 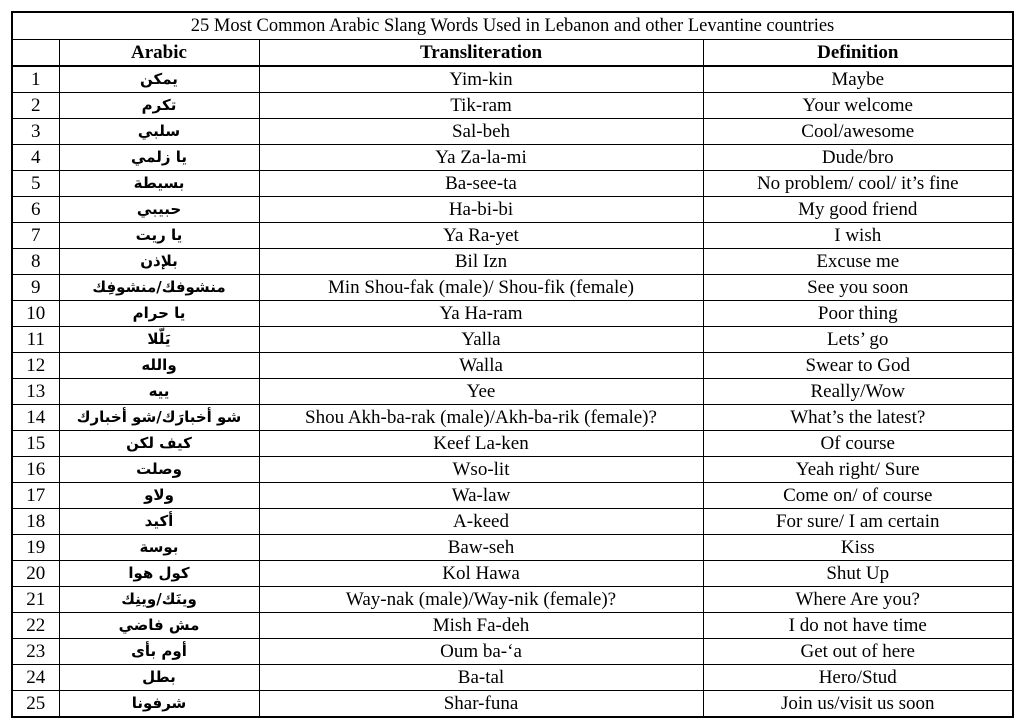 I want to click on transliteration-cell: Yalla, so click(x=481, y=339).